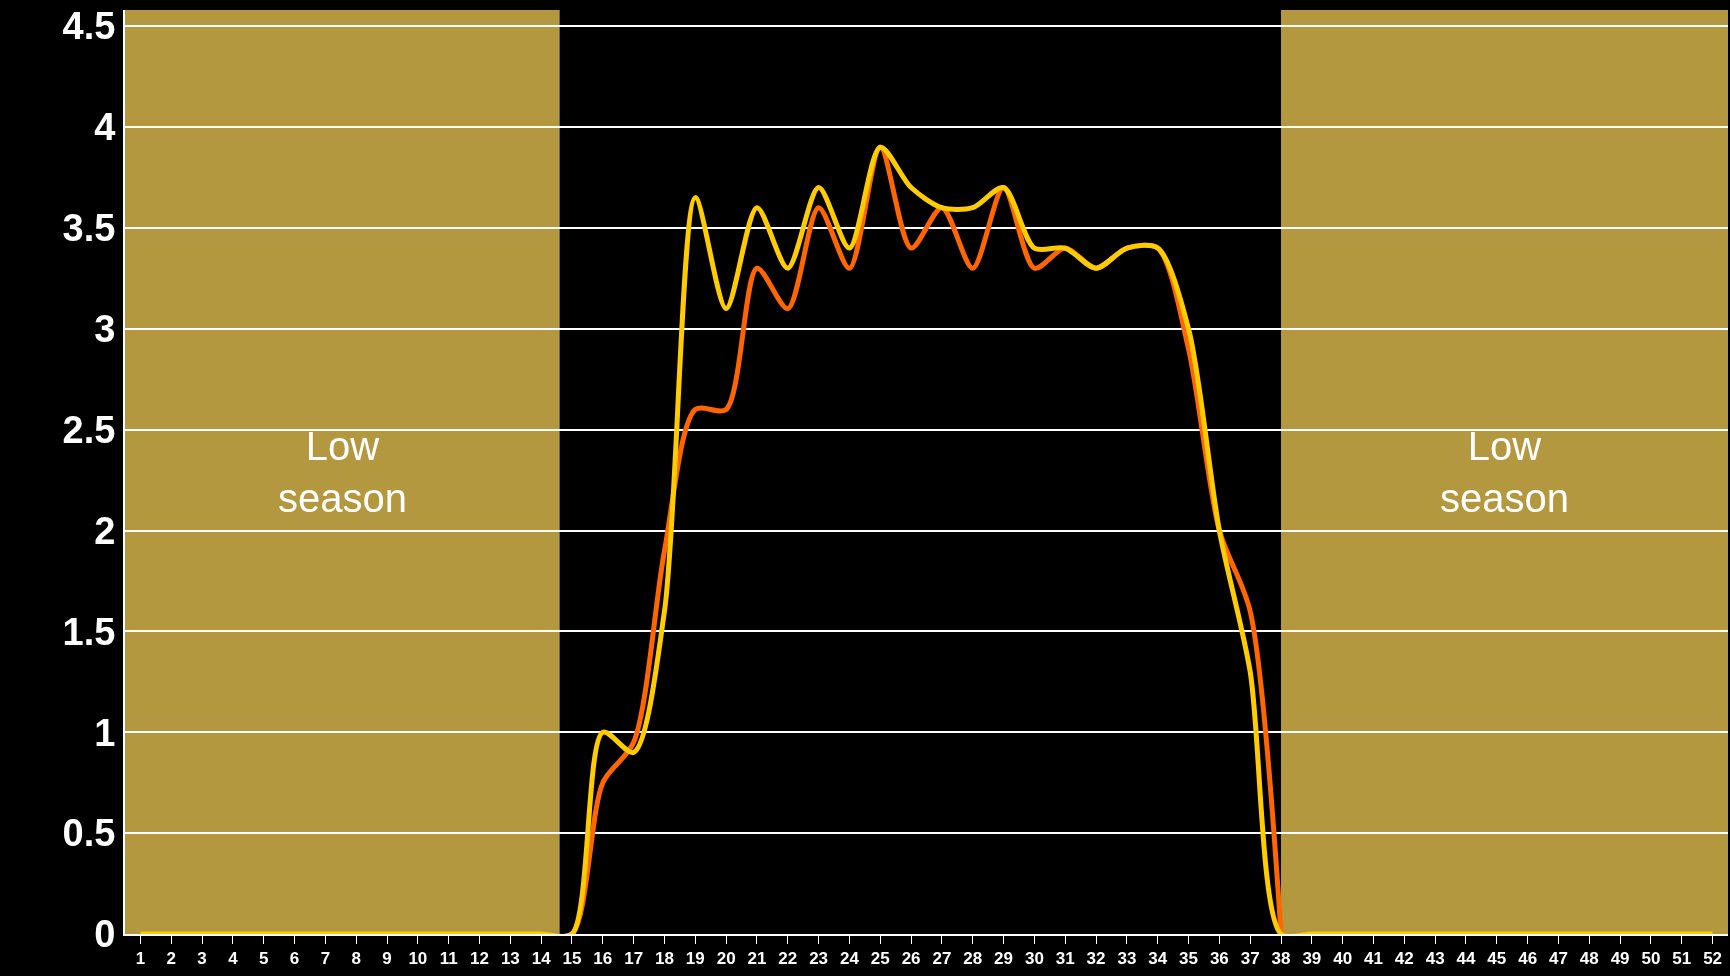 This screenshot has height=976, width=1730. I want to click on x-tick-label: 14, so click(541, 959).